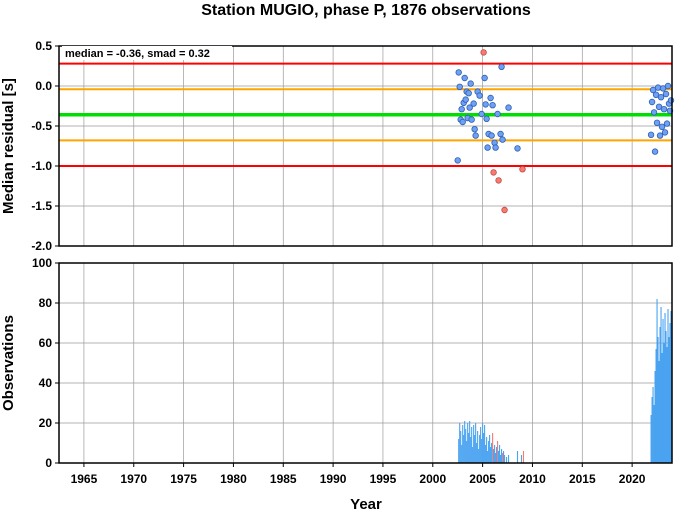 This screenshot has width=678, height=511. I want to click on residual-y-tick-label: -2.0, so click(41, 246).